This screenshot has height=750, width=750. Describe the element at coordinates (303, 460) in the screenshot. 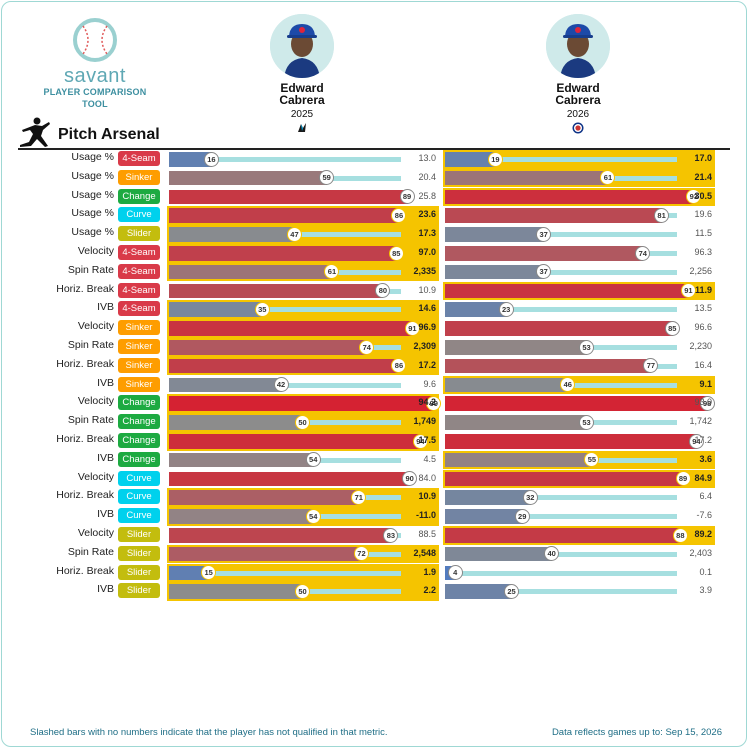

I see `player-1-metric-cell: 54 4.5` at that location.